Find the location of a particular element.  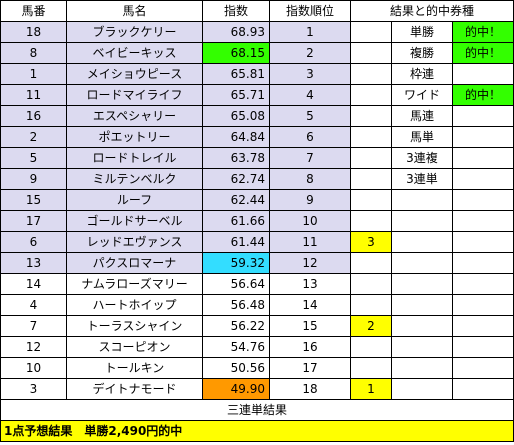

score-rank: 12 is located at coordinates (310, 263).